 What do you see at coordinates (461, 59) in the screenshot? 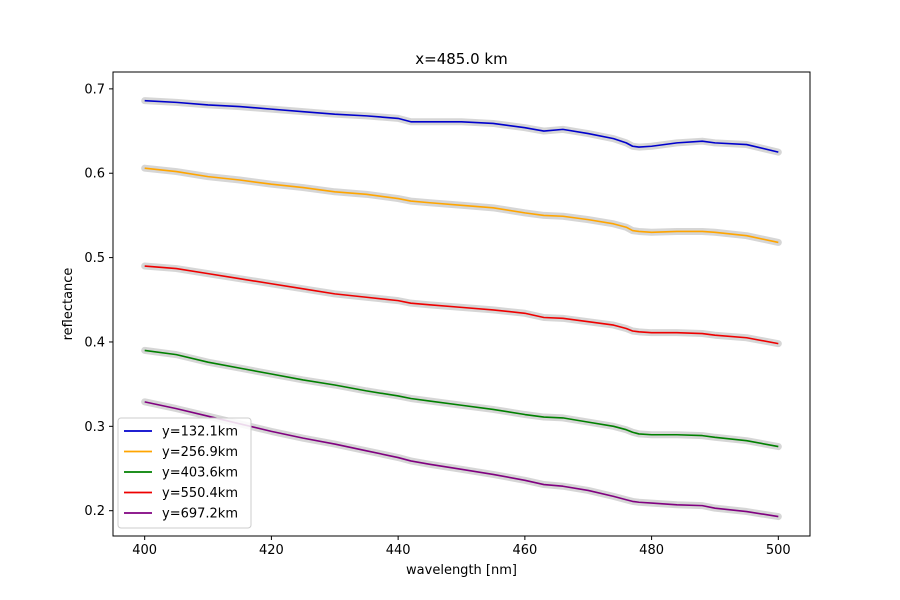
I see `chart-title: x=485.0 km` at bounding box center [461, 59].